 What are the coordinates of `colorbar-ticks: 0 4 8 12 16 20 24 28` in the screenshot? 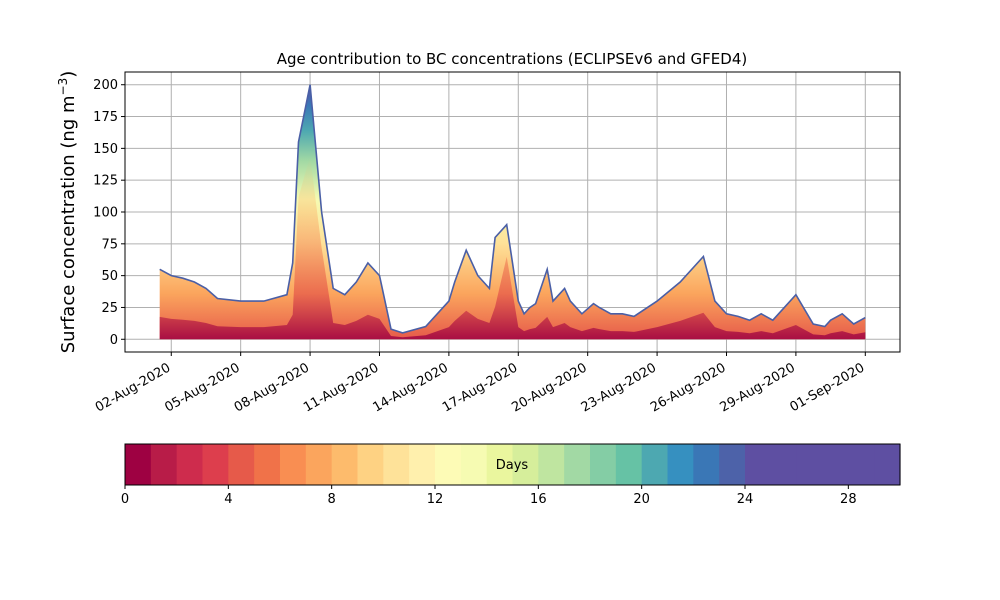 It's located at (489, 496).